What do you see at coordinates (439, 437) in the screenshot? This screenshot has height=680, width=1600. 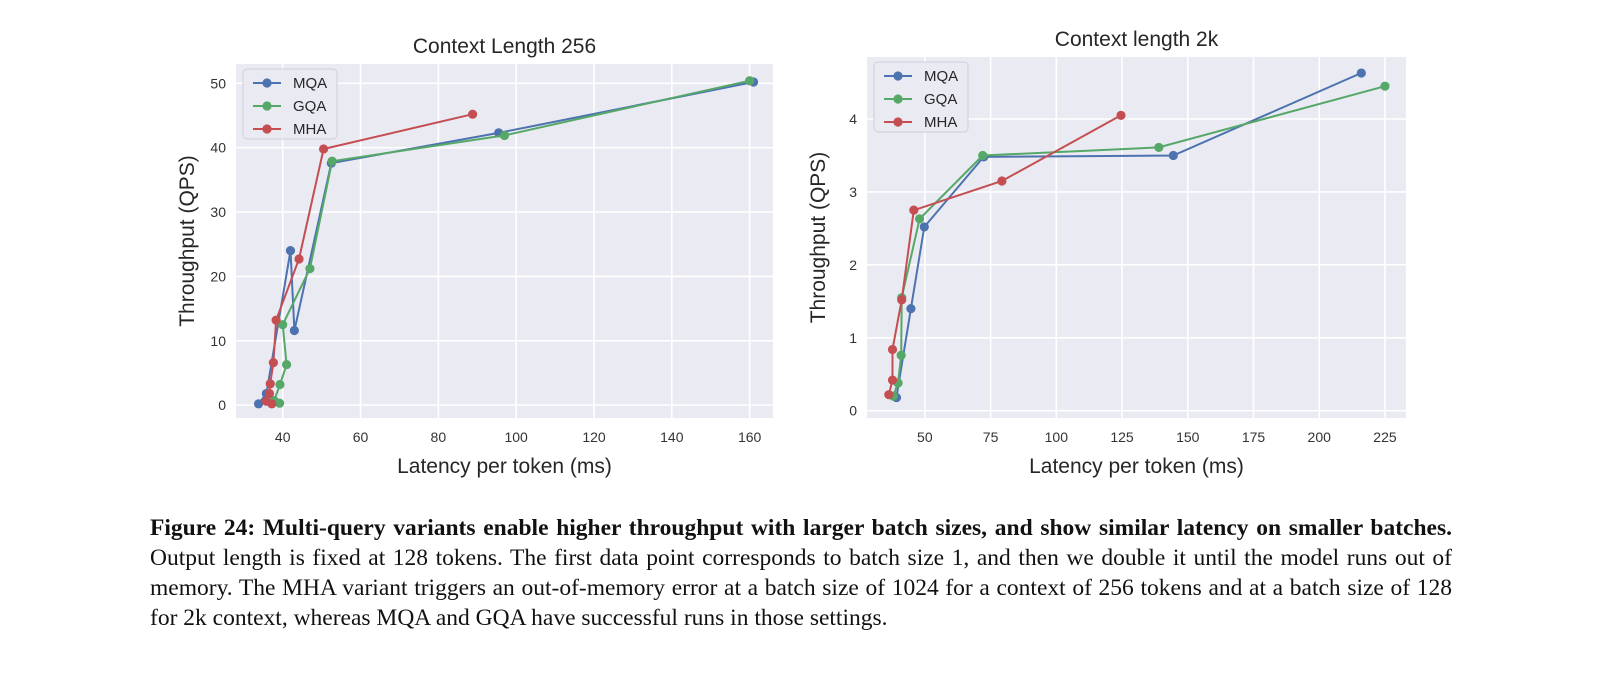 I see `x-tick-label: 80` at bounding box center [439, 437].